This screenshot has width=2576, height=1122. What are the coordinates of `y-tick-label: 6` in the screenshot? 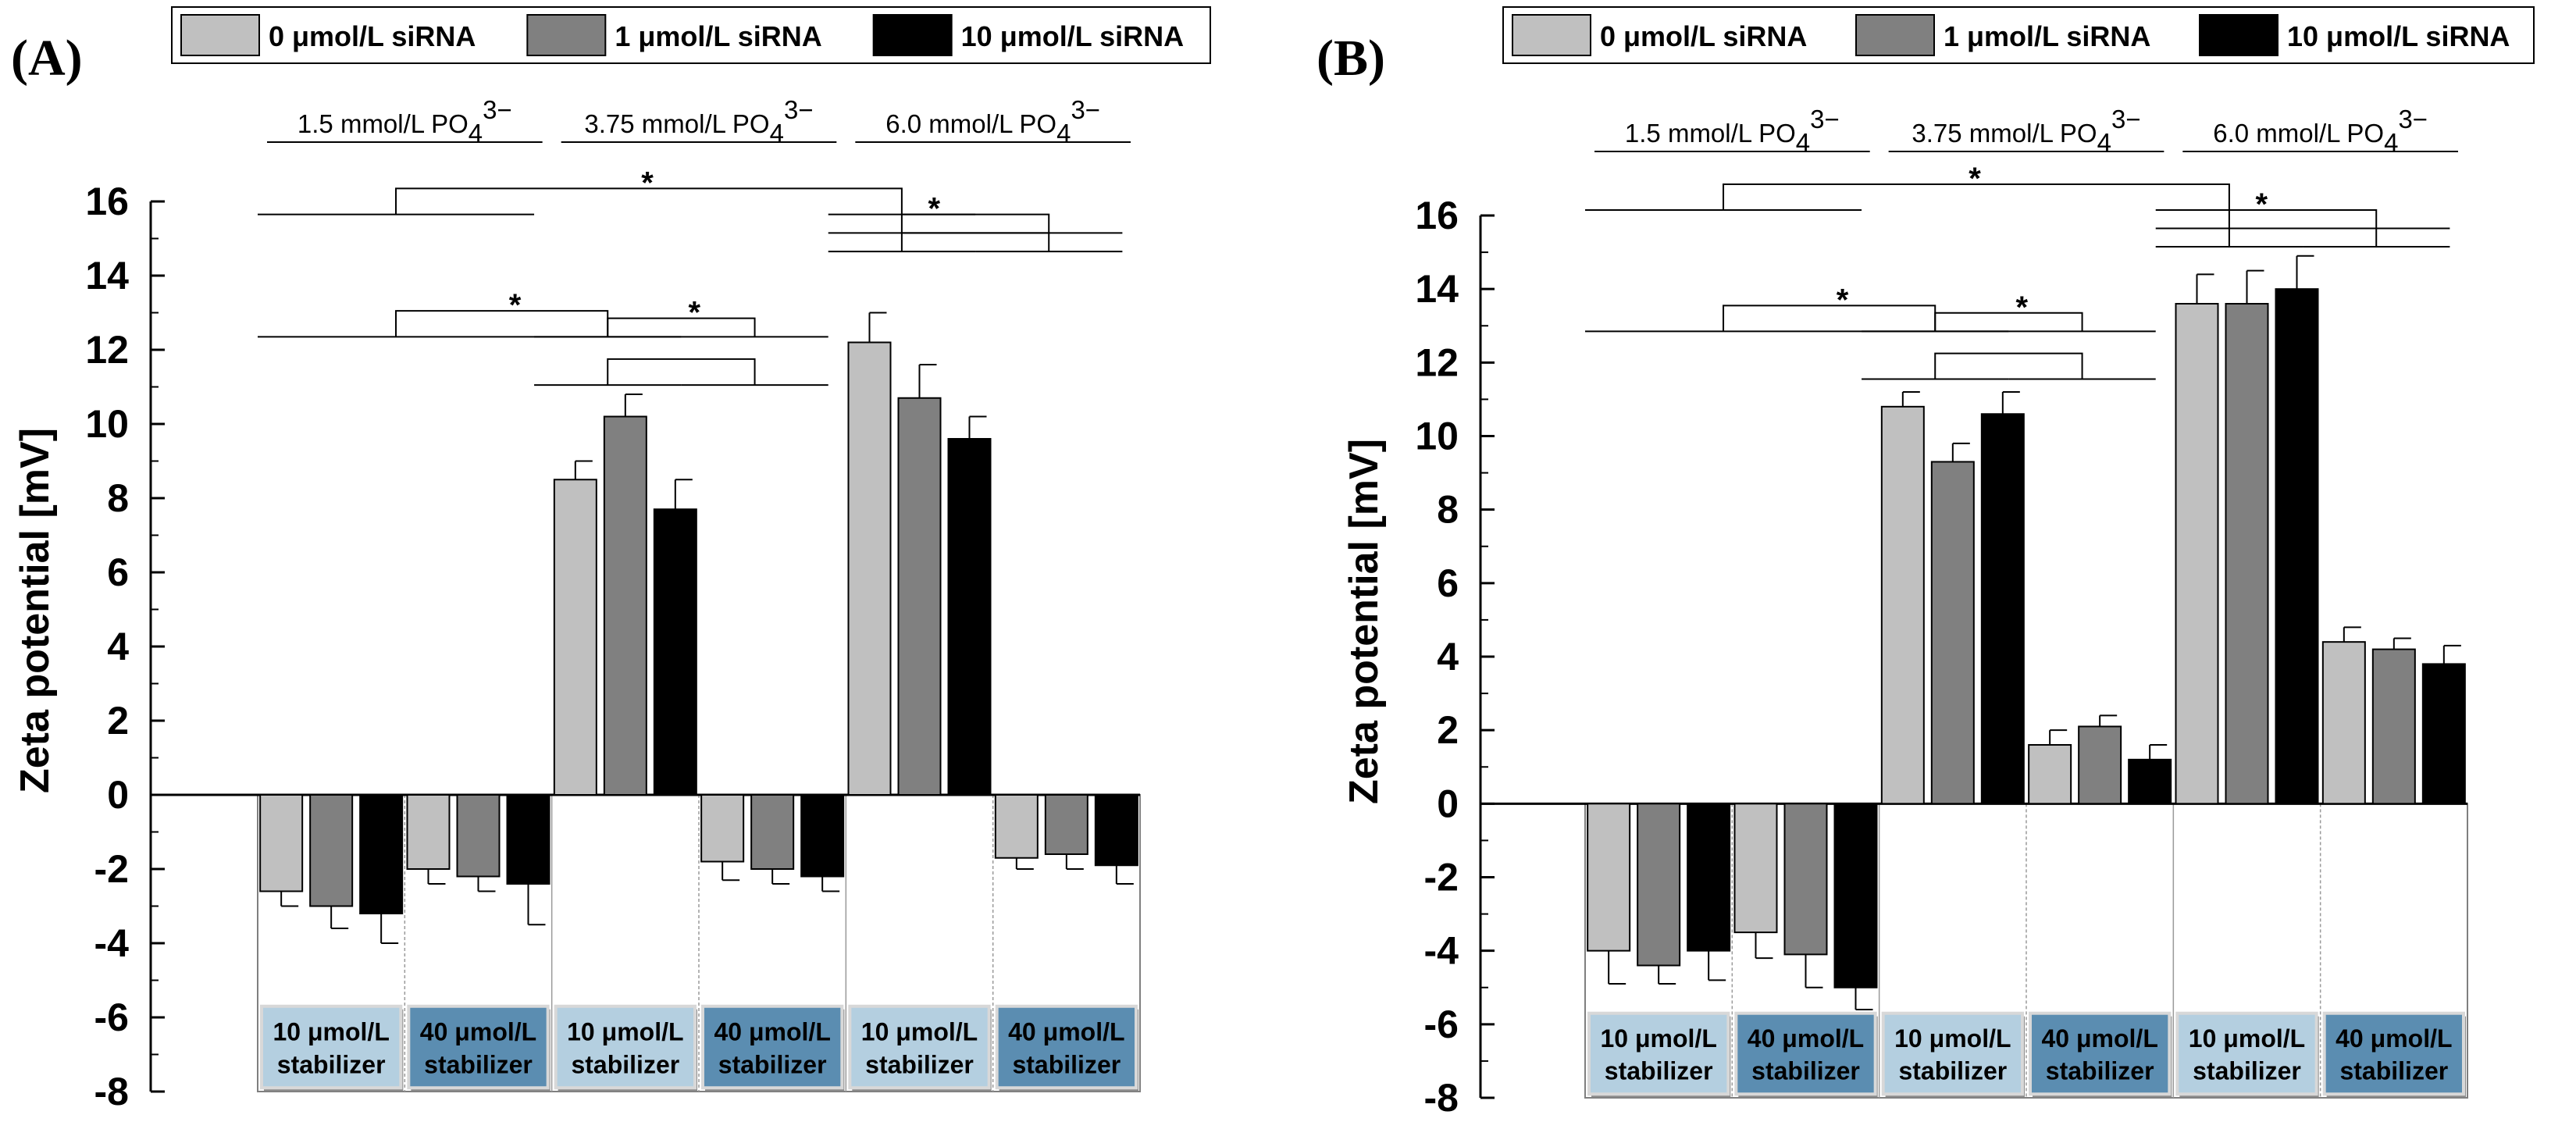 It's located at (1448, 583).